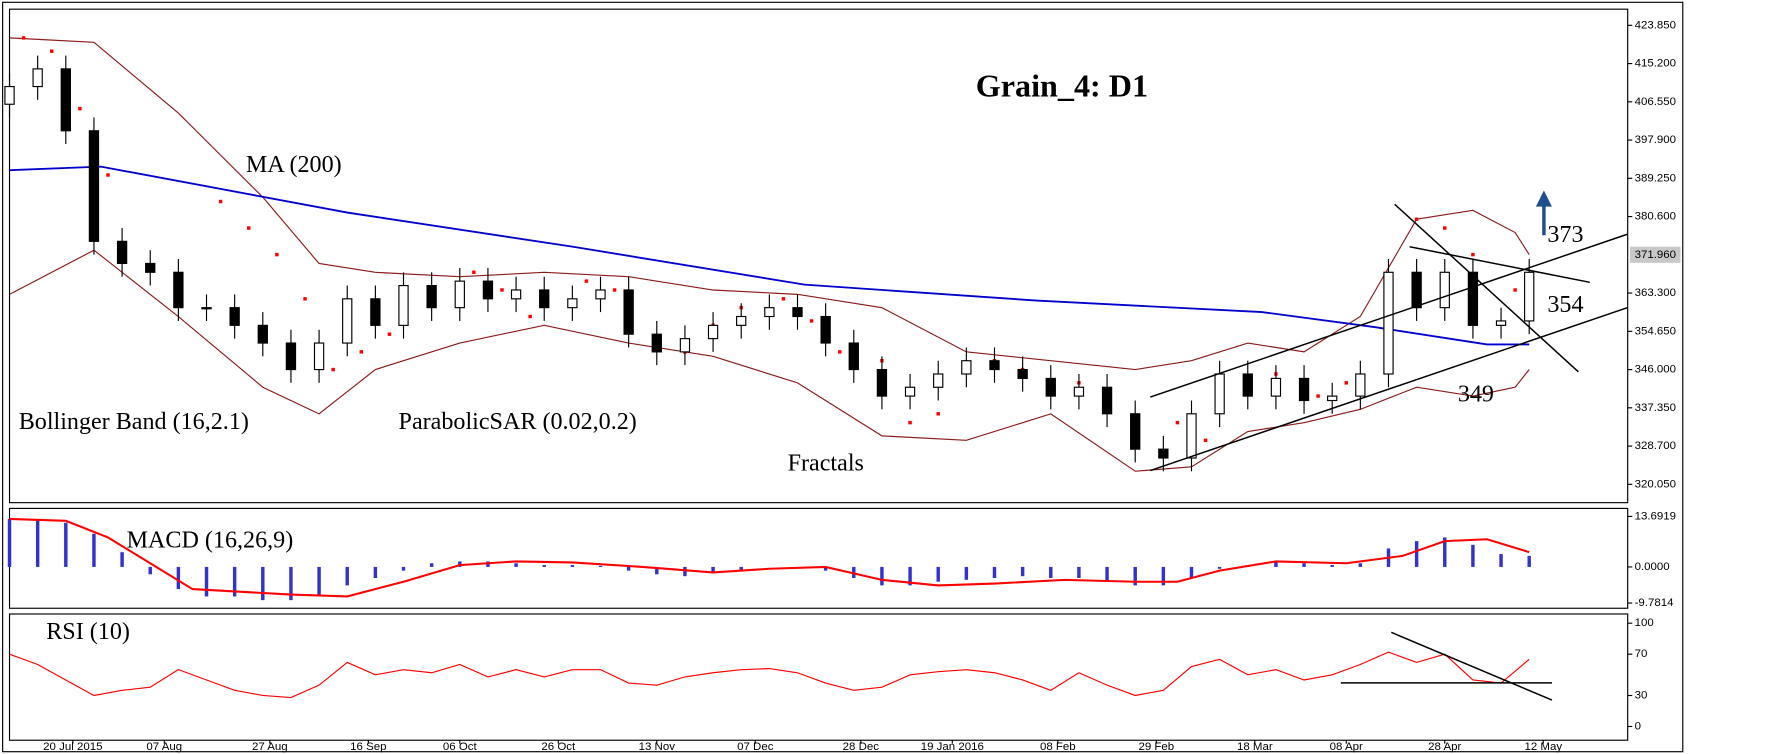  What do you see at coordinates (1655, 102) in the screenshot?
I see `y-tick-label: 406.550` at bounding box center [1655, 102].